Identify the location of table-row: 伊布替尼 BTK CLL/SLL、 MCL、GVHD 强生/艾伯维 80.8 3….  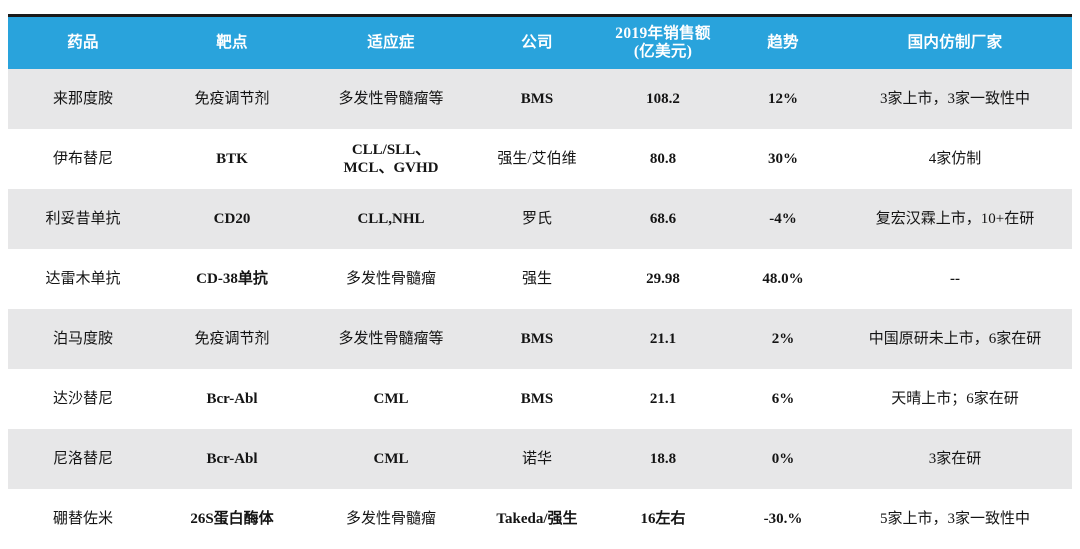
(540, 159).